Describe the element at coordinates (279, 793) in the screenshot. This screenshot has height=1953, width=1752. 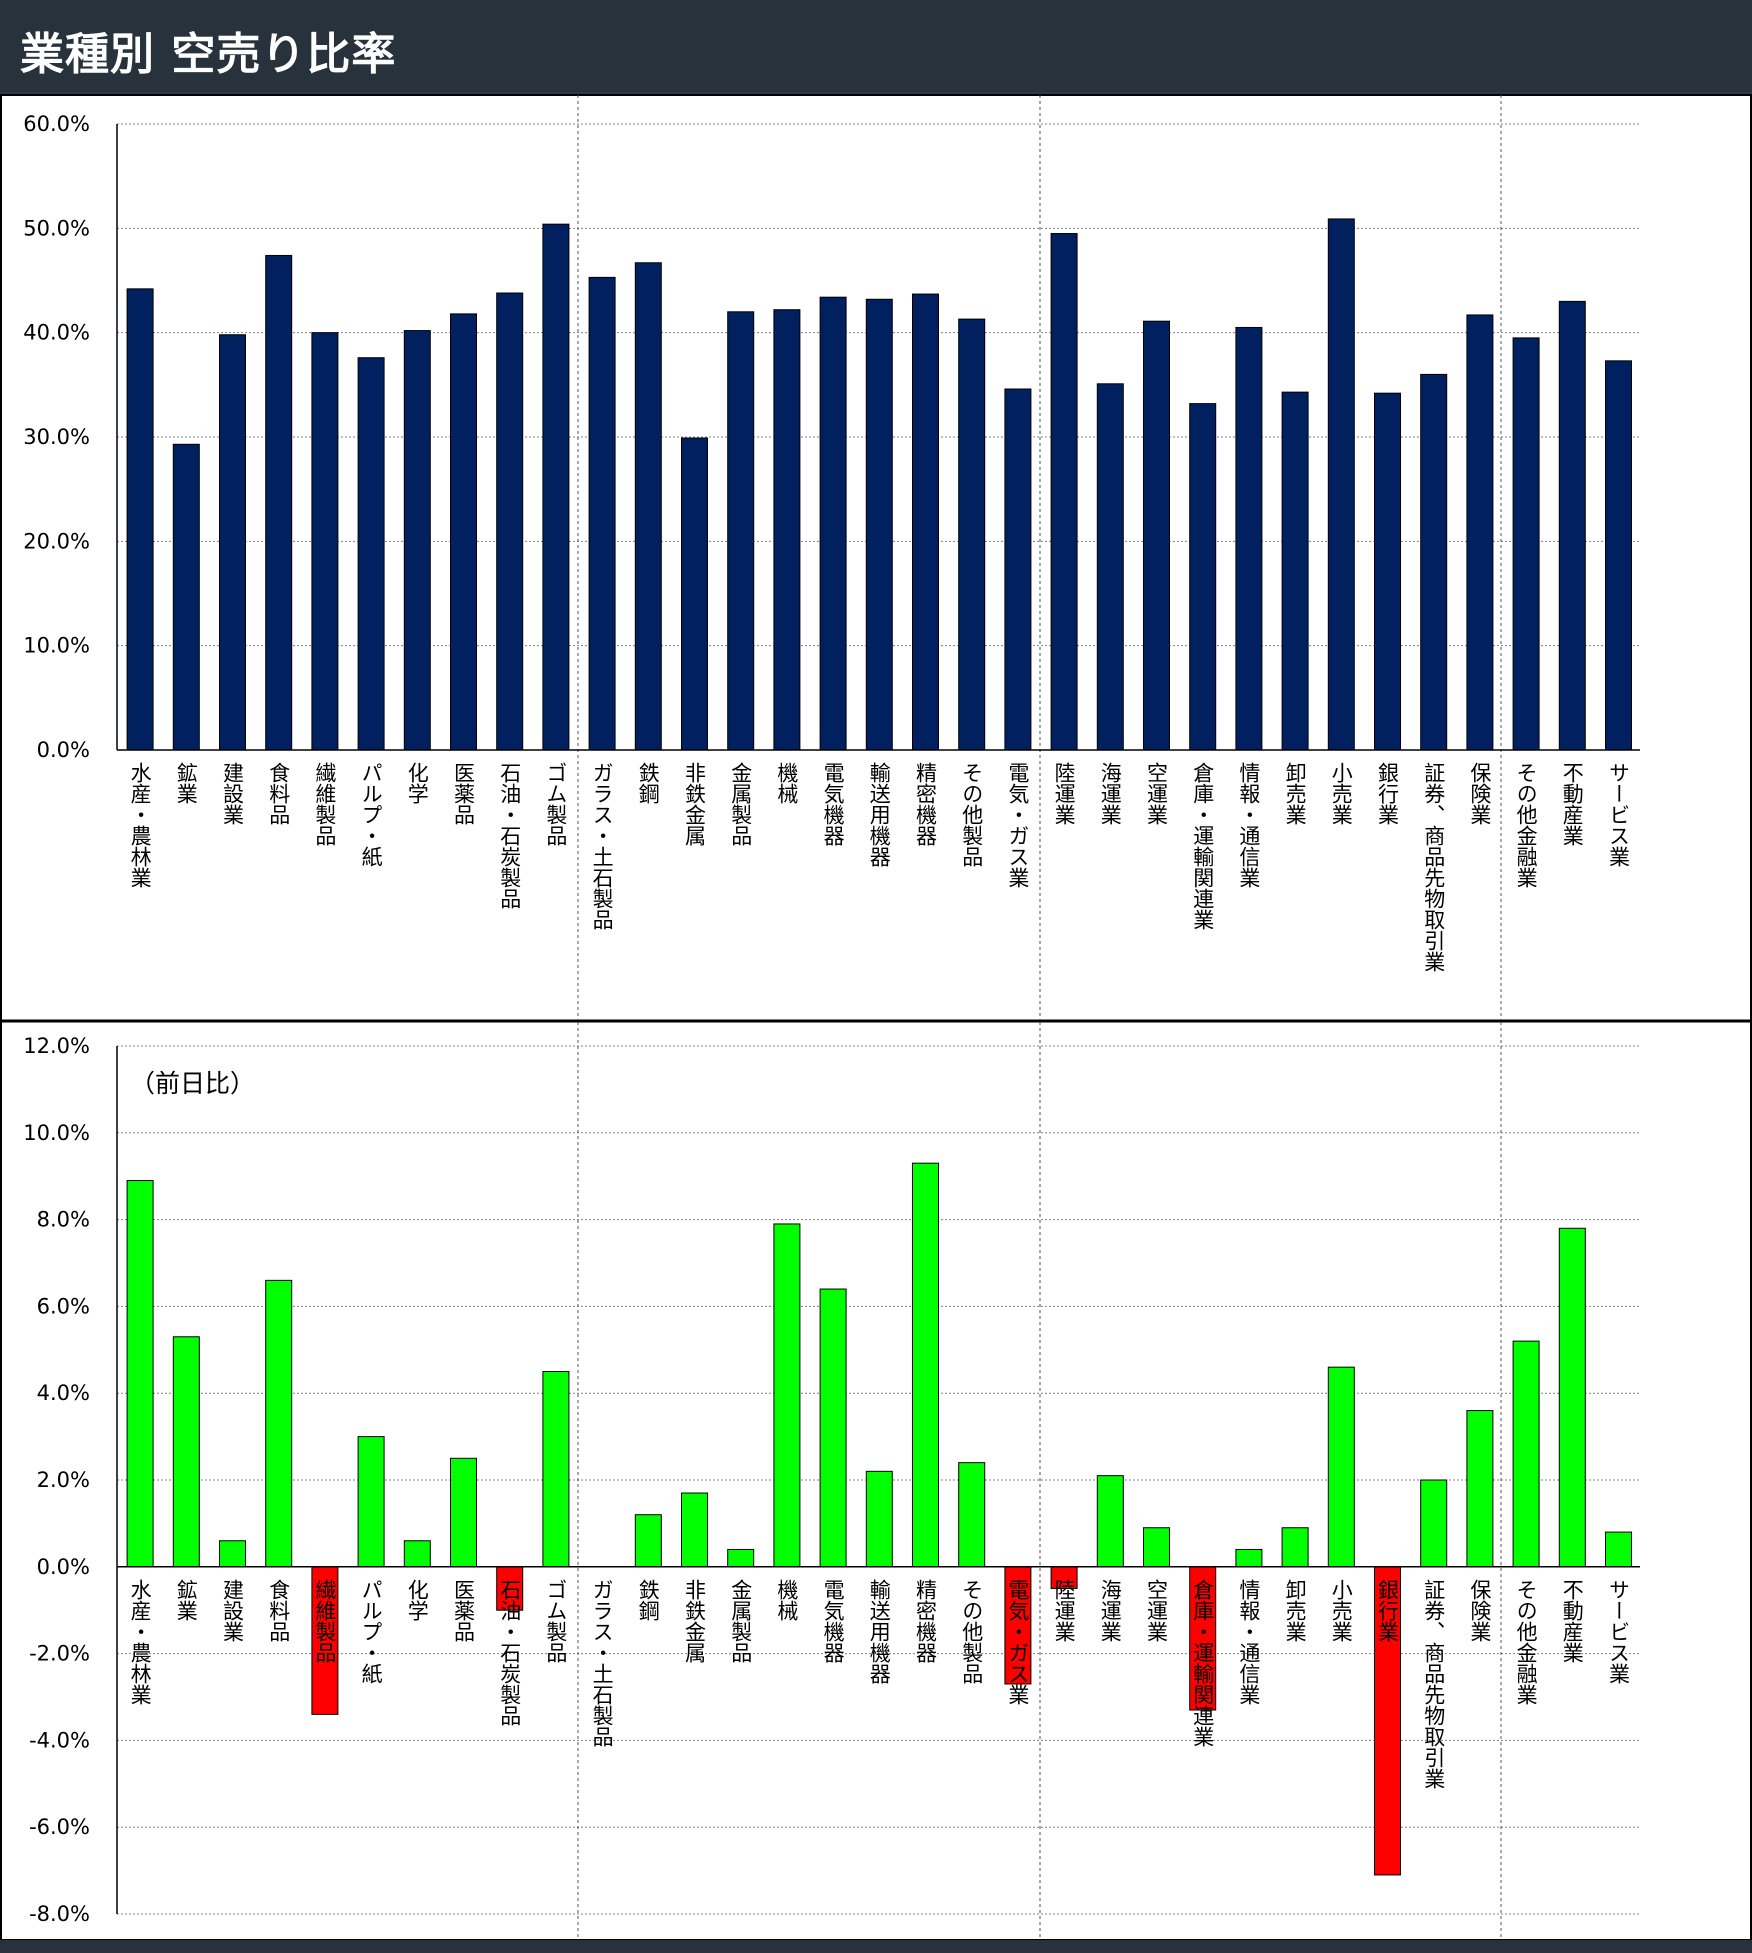
I see `category-label: 食料品` at that location.